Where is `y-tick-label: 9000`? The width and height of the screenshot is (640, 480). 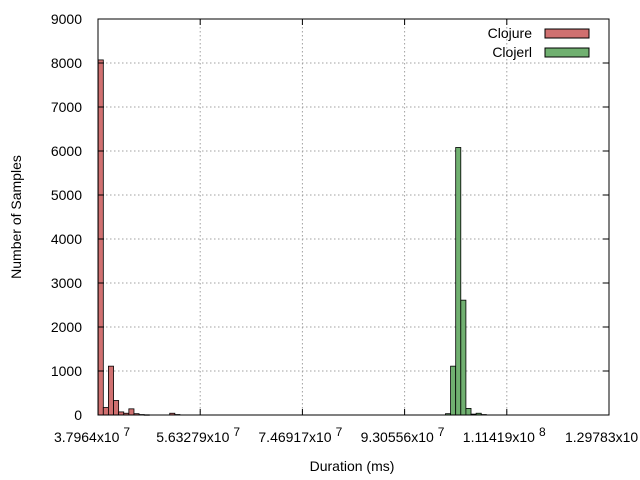
y-tick-label: 9000 is located at coordinates (66, 19).